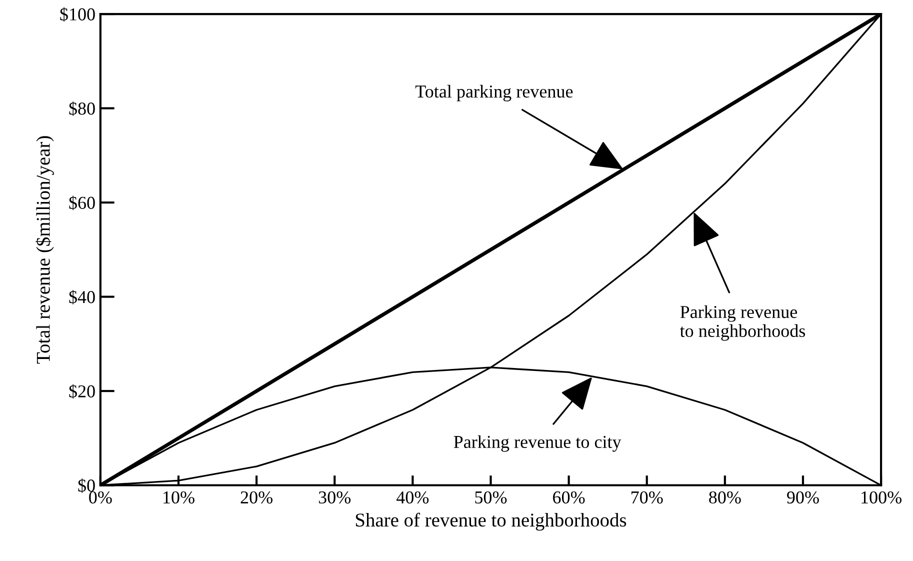 Image resolution: width=913 pixels, height=561 pixels. I want to click on y-tick-label: $100, so click(77, 14).